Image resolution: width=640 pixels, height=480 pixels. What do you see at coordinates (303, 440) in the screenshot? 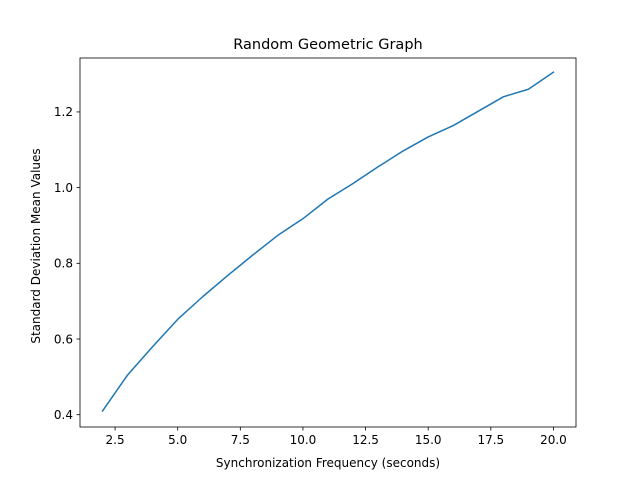
I see `x-tick-label: 10.0` at bounding box center [303, 440].